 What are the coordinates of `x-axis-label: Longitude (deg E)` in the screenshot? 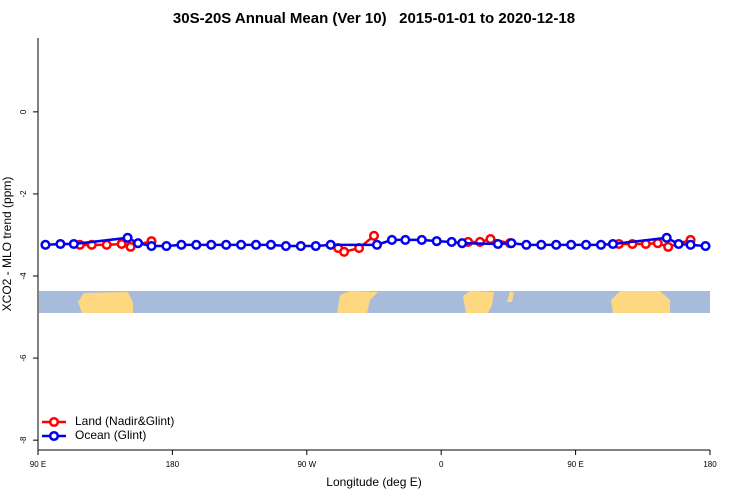 It's located at (373, 482).